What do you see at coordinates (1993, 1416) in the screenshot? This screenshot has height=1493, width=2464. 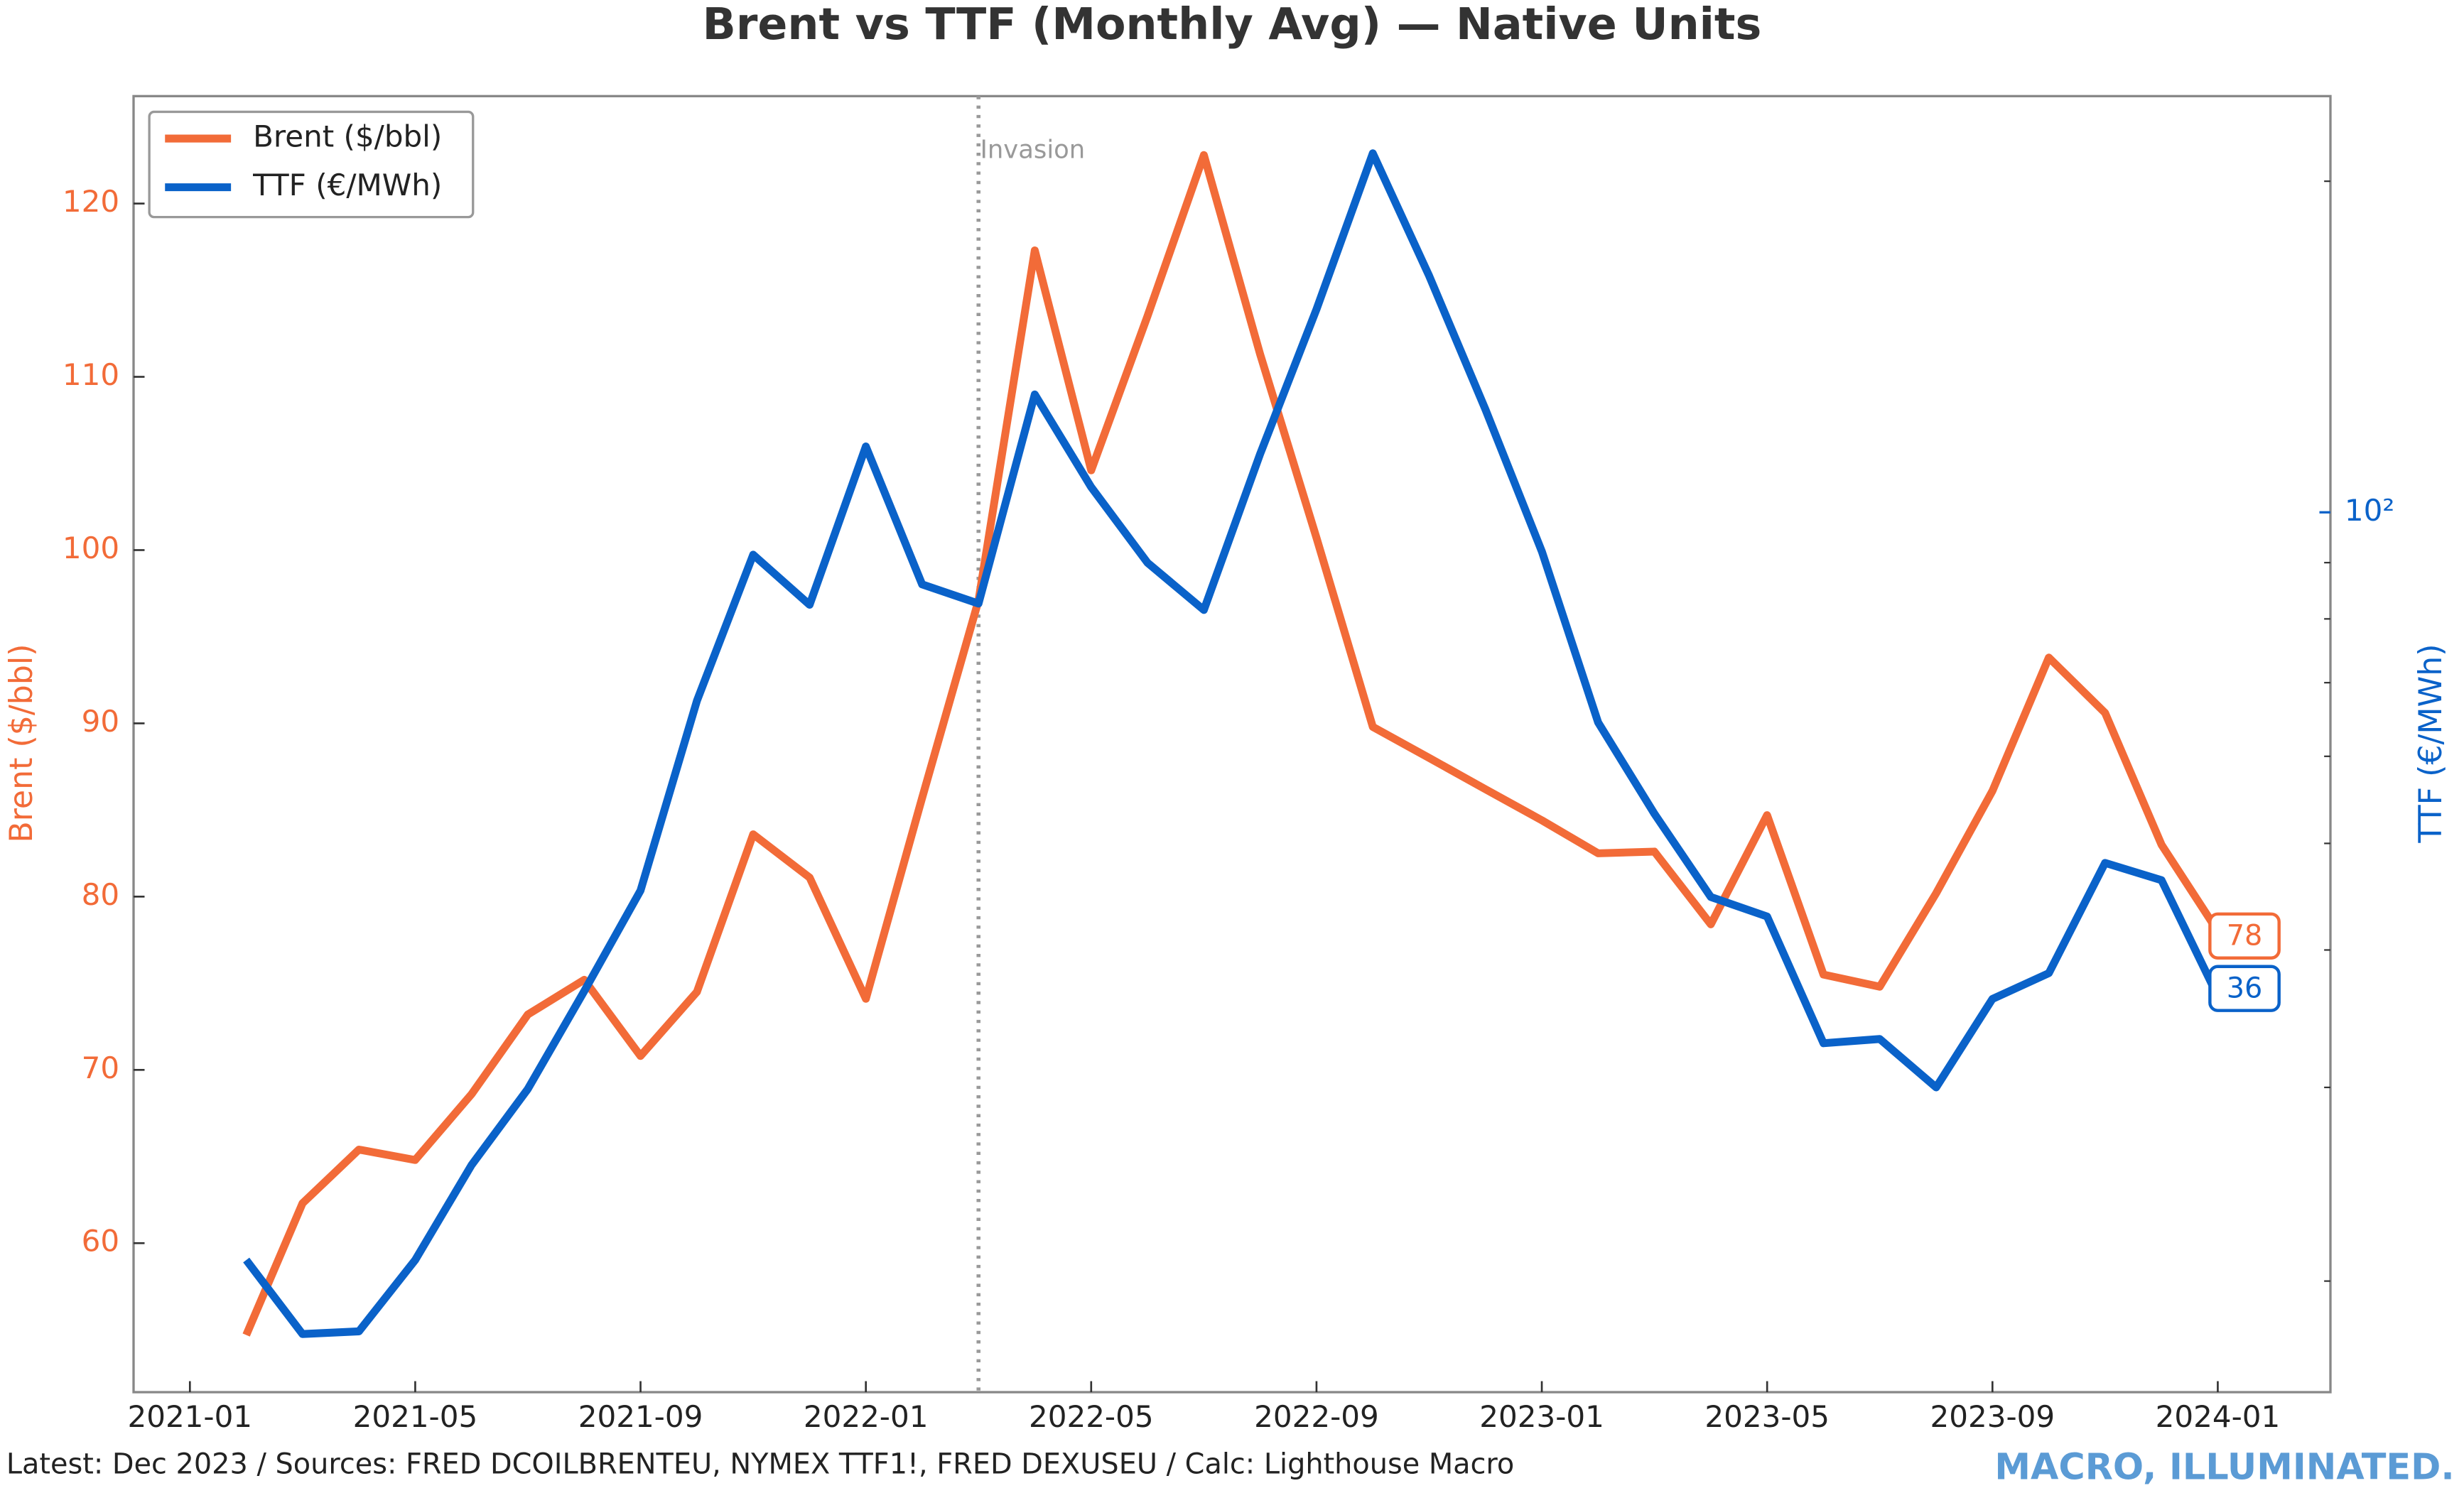 I see `x-tick-label: 2023-09` at bounding box center [1993, 1416].